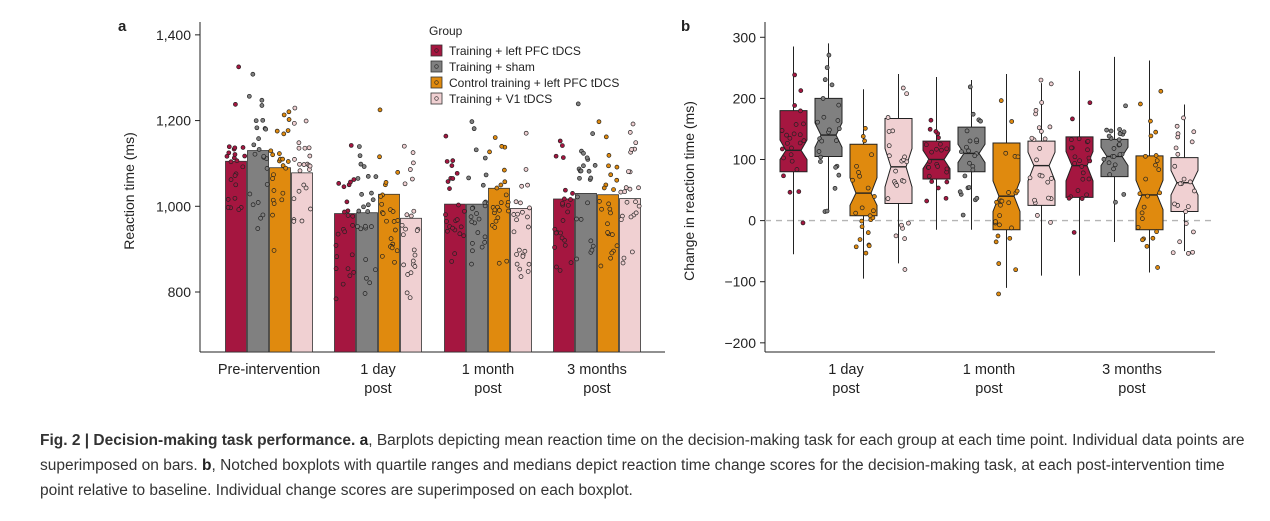 Image resolution: width=1270 pixels, height=521 pixels. I want to click on a-x-tick-label: 1 month, so click(488, 370).